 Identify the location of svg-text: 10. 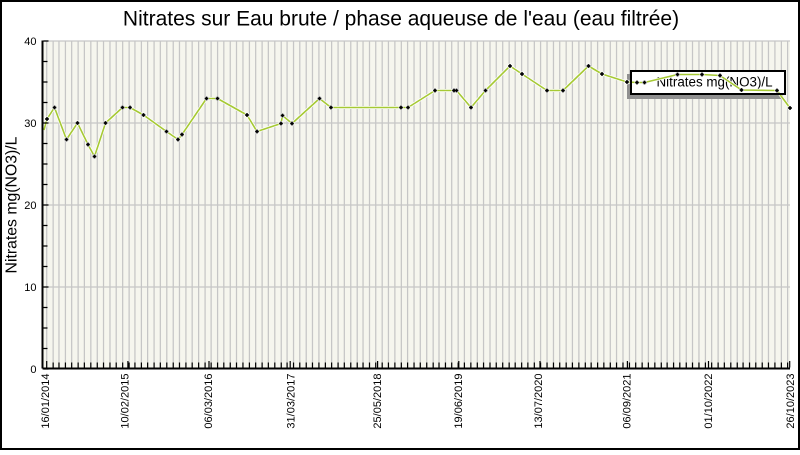
(30, 288).